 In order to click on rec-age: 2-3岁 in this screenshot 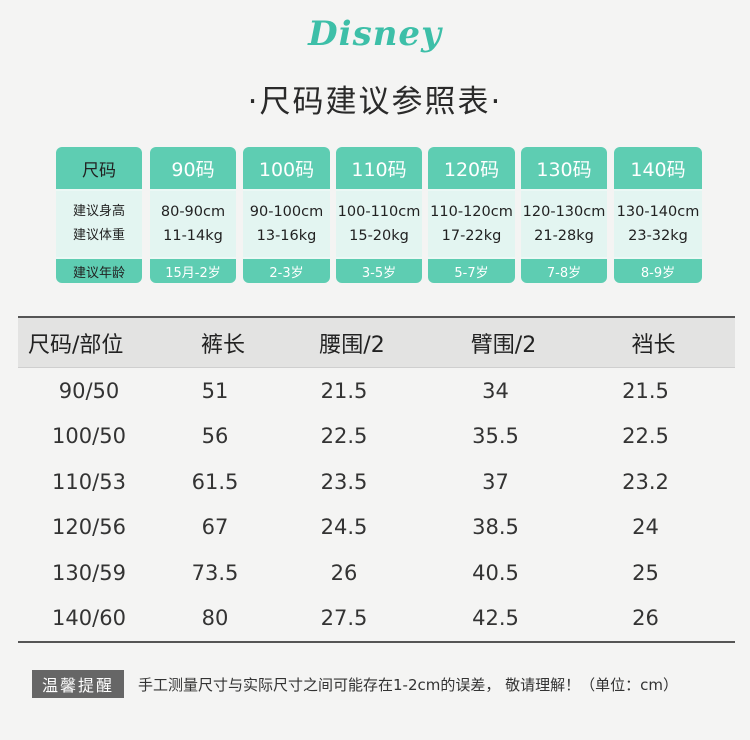, I will do `click(286, 271)`.